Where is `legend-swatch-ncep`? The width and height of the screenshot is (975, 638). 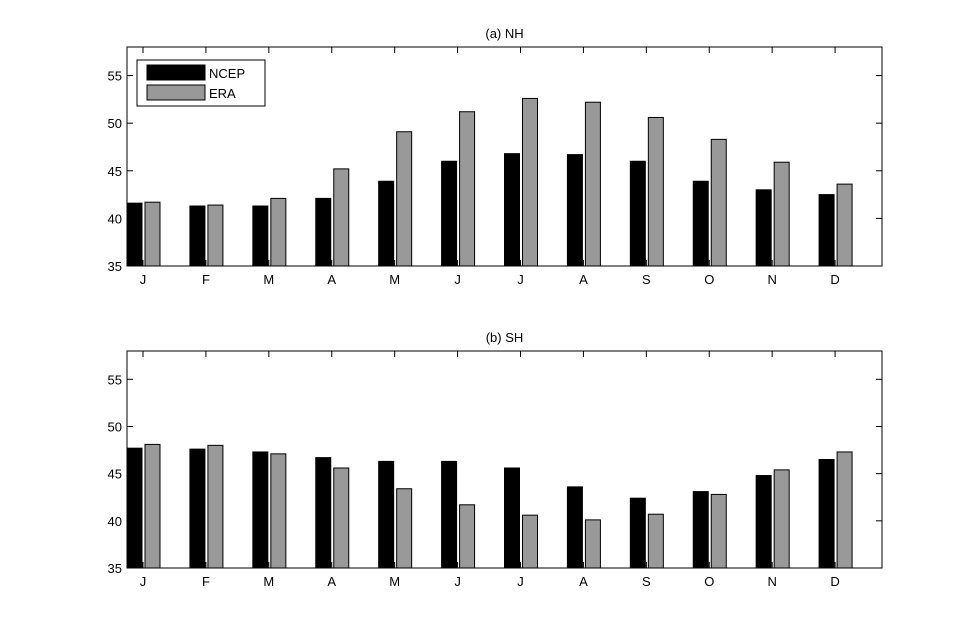 legend-swatch-ncep is located at coordinates (176, 72).